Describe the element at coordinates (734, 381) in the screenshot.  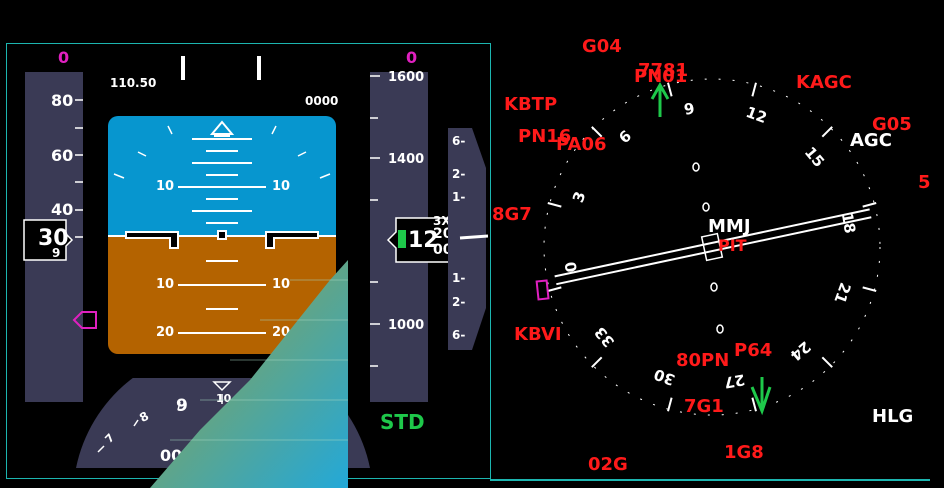
I see `rose-label-27: 27` at that location.